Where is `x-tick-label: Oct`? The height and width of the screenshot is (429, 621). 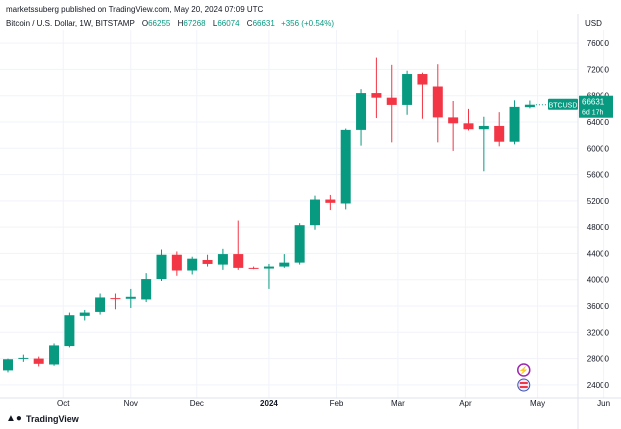 x-tick-label: Oct is located at coordinates (63, 403).